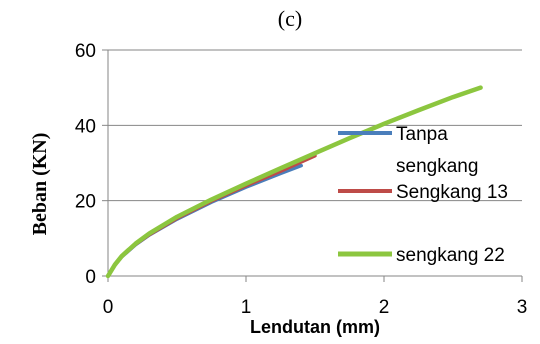 The height and width of the screenshot is (344, 540). I want to click on y-tick-label: 0, so click(90, 277).